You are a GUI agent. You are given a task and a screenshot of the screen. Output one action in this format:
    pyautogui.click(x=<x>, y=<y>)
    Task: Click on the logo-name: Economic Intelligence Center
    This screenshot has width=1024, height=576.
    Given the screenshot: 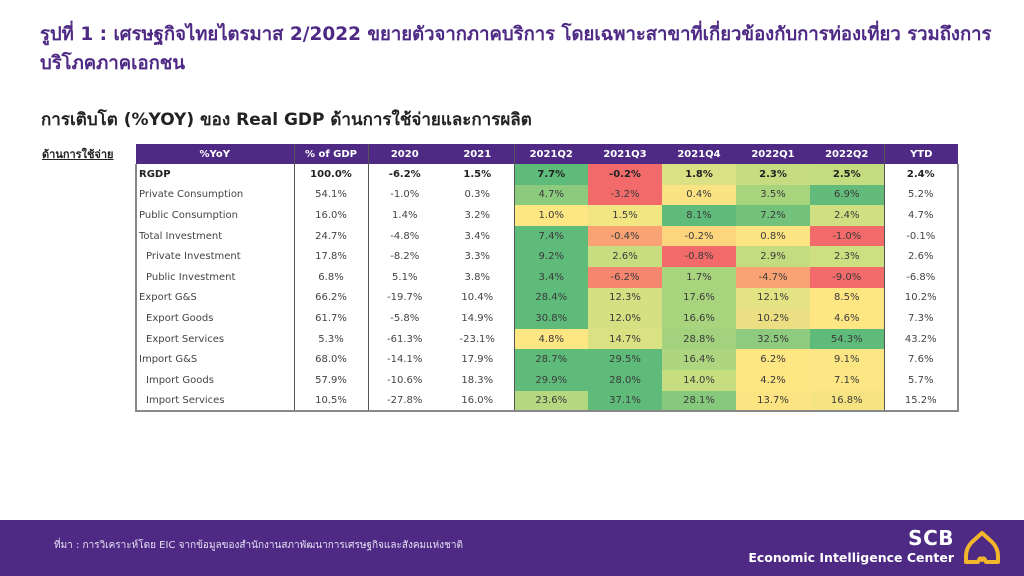 What is the action you would take?
    pyautogui.click(x=851, y=557)
    